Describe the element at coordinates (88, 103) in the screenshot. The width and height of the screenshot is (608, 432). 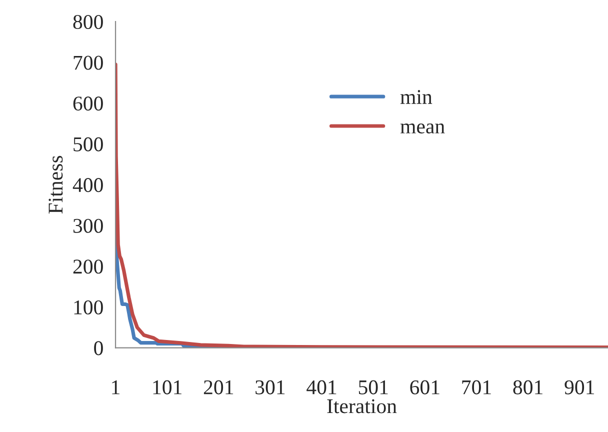
I see `y-tick-label: 600` at that location.